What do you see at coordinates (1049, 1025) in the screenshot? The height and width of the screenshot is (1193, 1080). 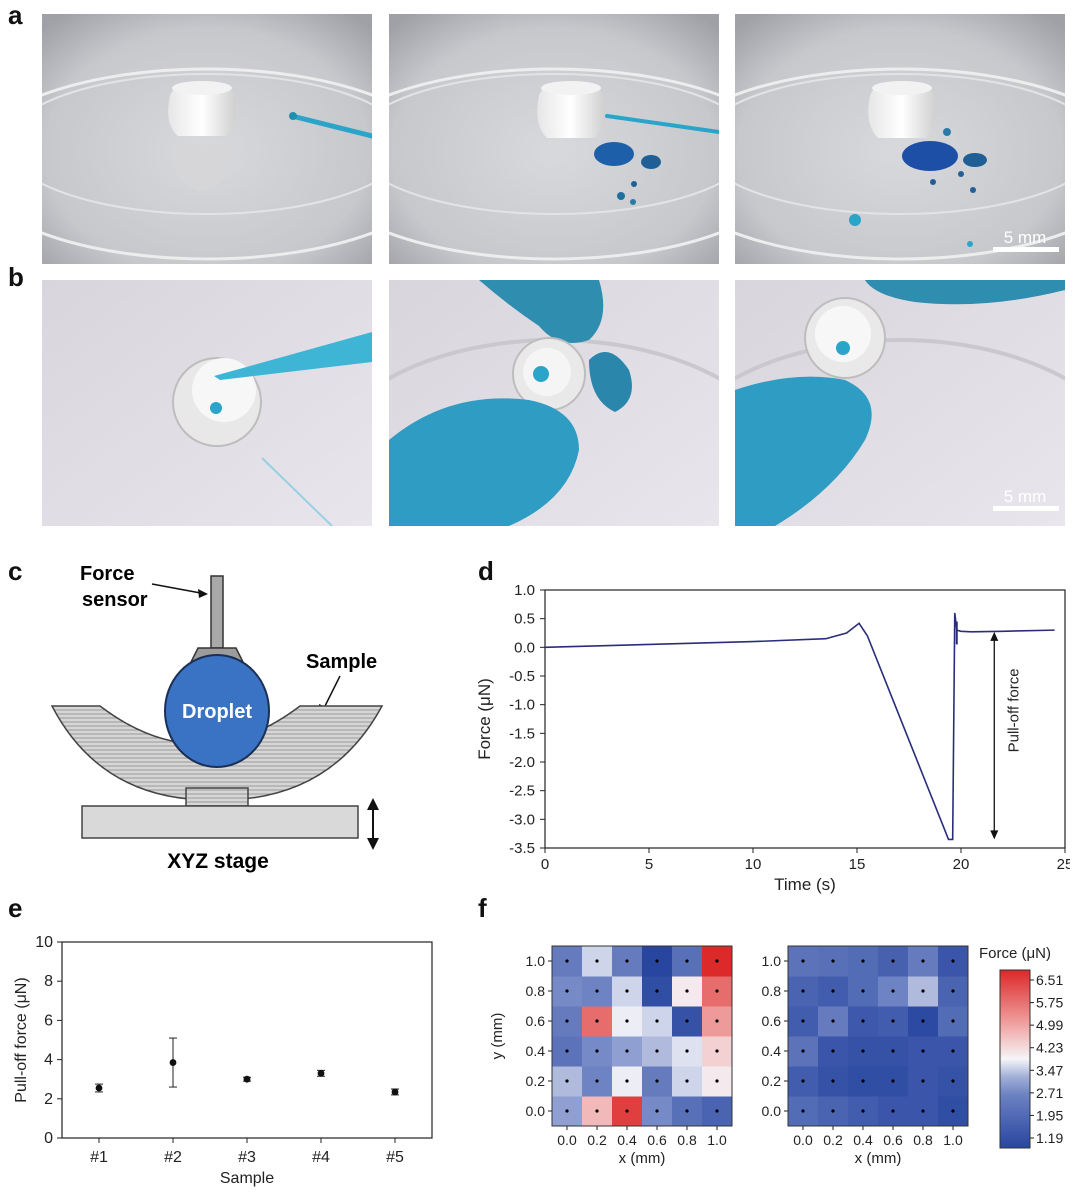 I see `colorbar-tick-label: 4.99` at bounding box center [1049, 1025].